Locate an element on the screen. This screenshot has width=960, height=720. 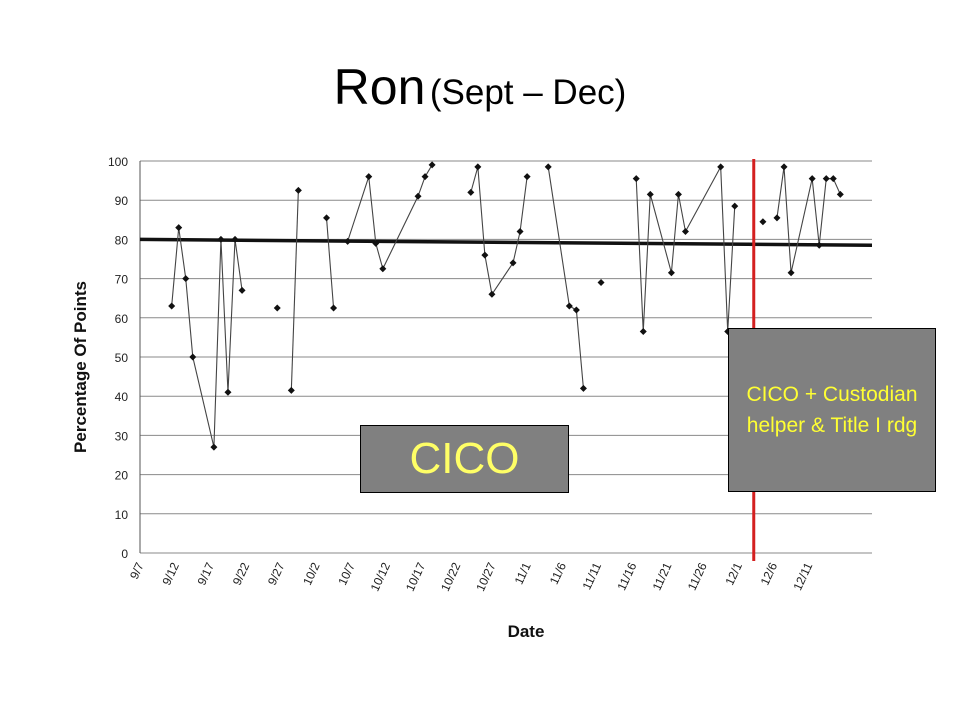
y-tick-labels: 0 10 20 30 40 50 60 70 80 90 100 is located at coordinates (118, 358).